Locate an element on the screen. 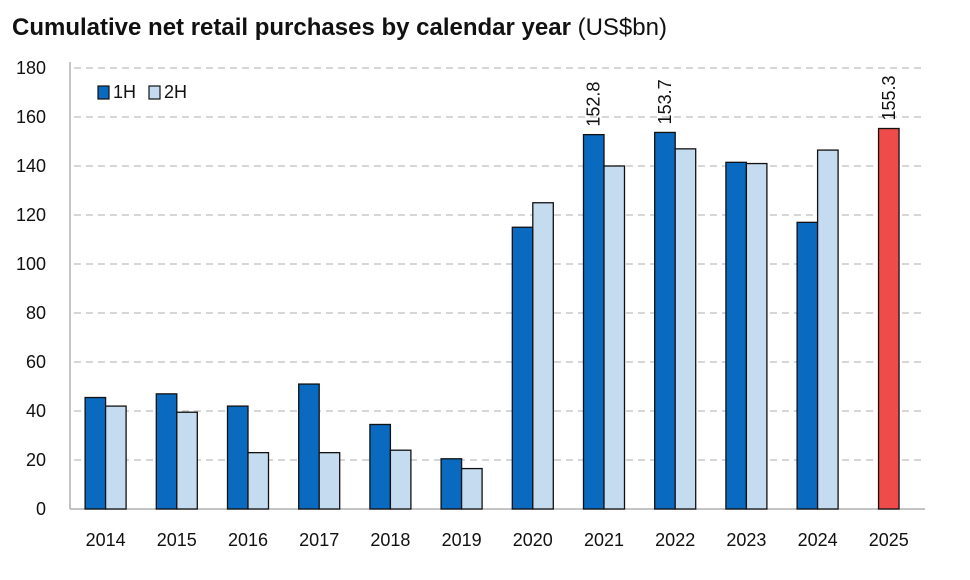 Image resolution: width=970 pixels, height=580 pixels. legend-label-2h: 2H is located at coordinates (175, 92).